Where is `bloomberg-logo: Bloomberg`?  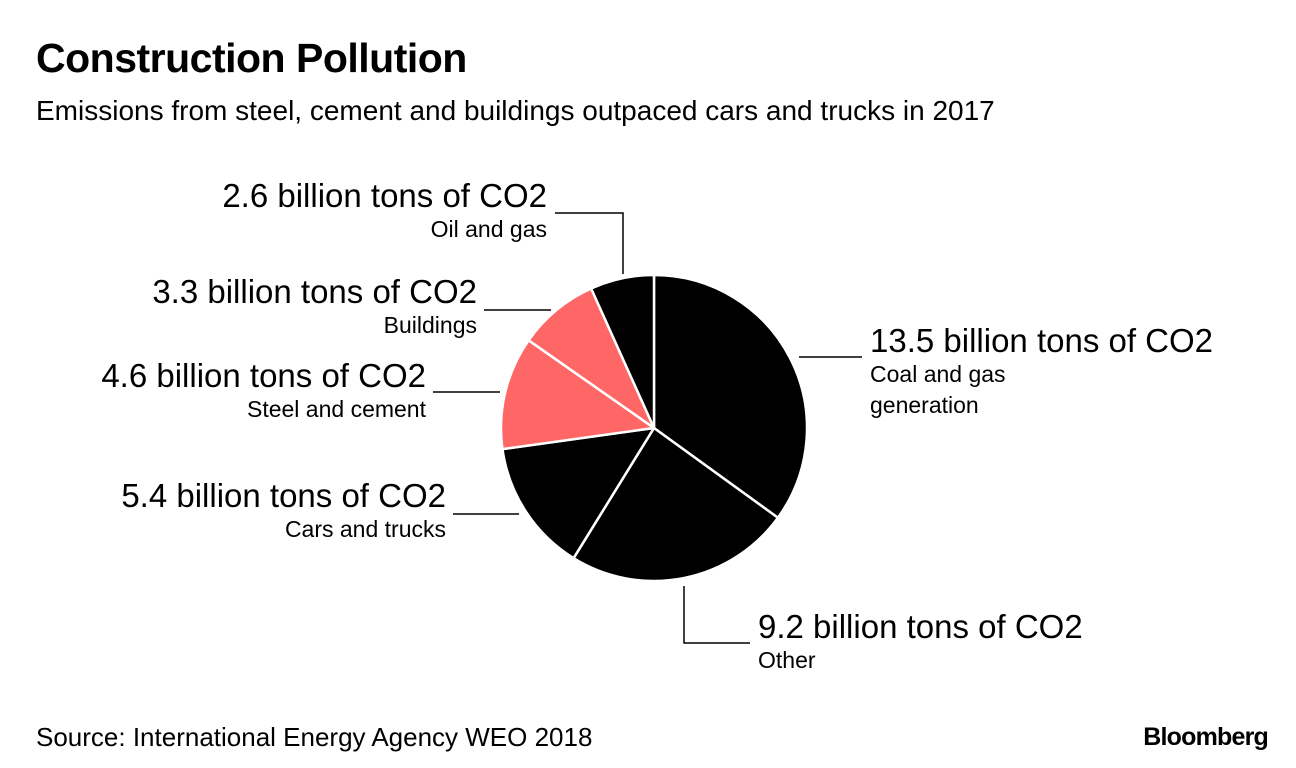 bloomberg-logo: Bloomberg is located at coordinates (1206, 737).